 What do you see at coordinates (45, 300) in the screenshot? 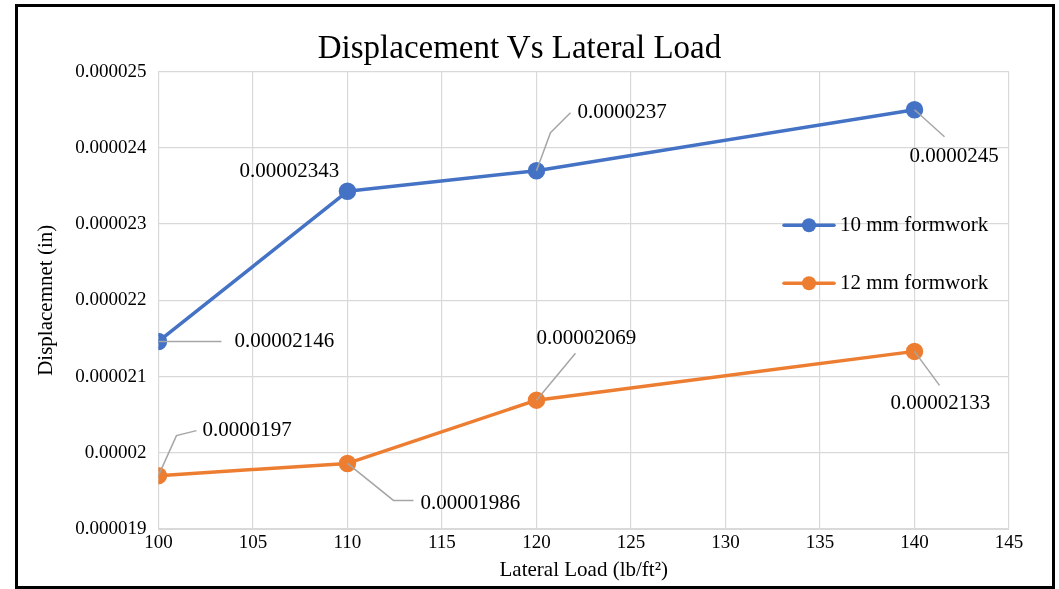
I see `y-axis-title: Displacemnet (in)` at bounding box center [45, 300].